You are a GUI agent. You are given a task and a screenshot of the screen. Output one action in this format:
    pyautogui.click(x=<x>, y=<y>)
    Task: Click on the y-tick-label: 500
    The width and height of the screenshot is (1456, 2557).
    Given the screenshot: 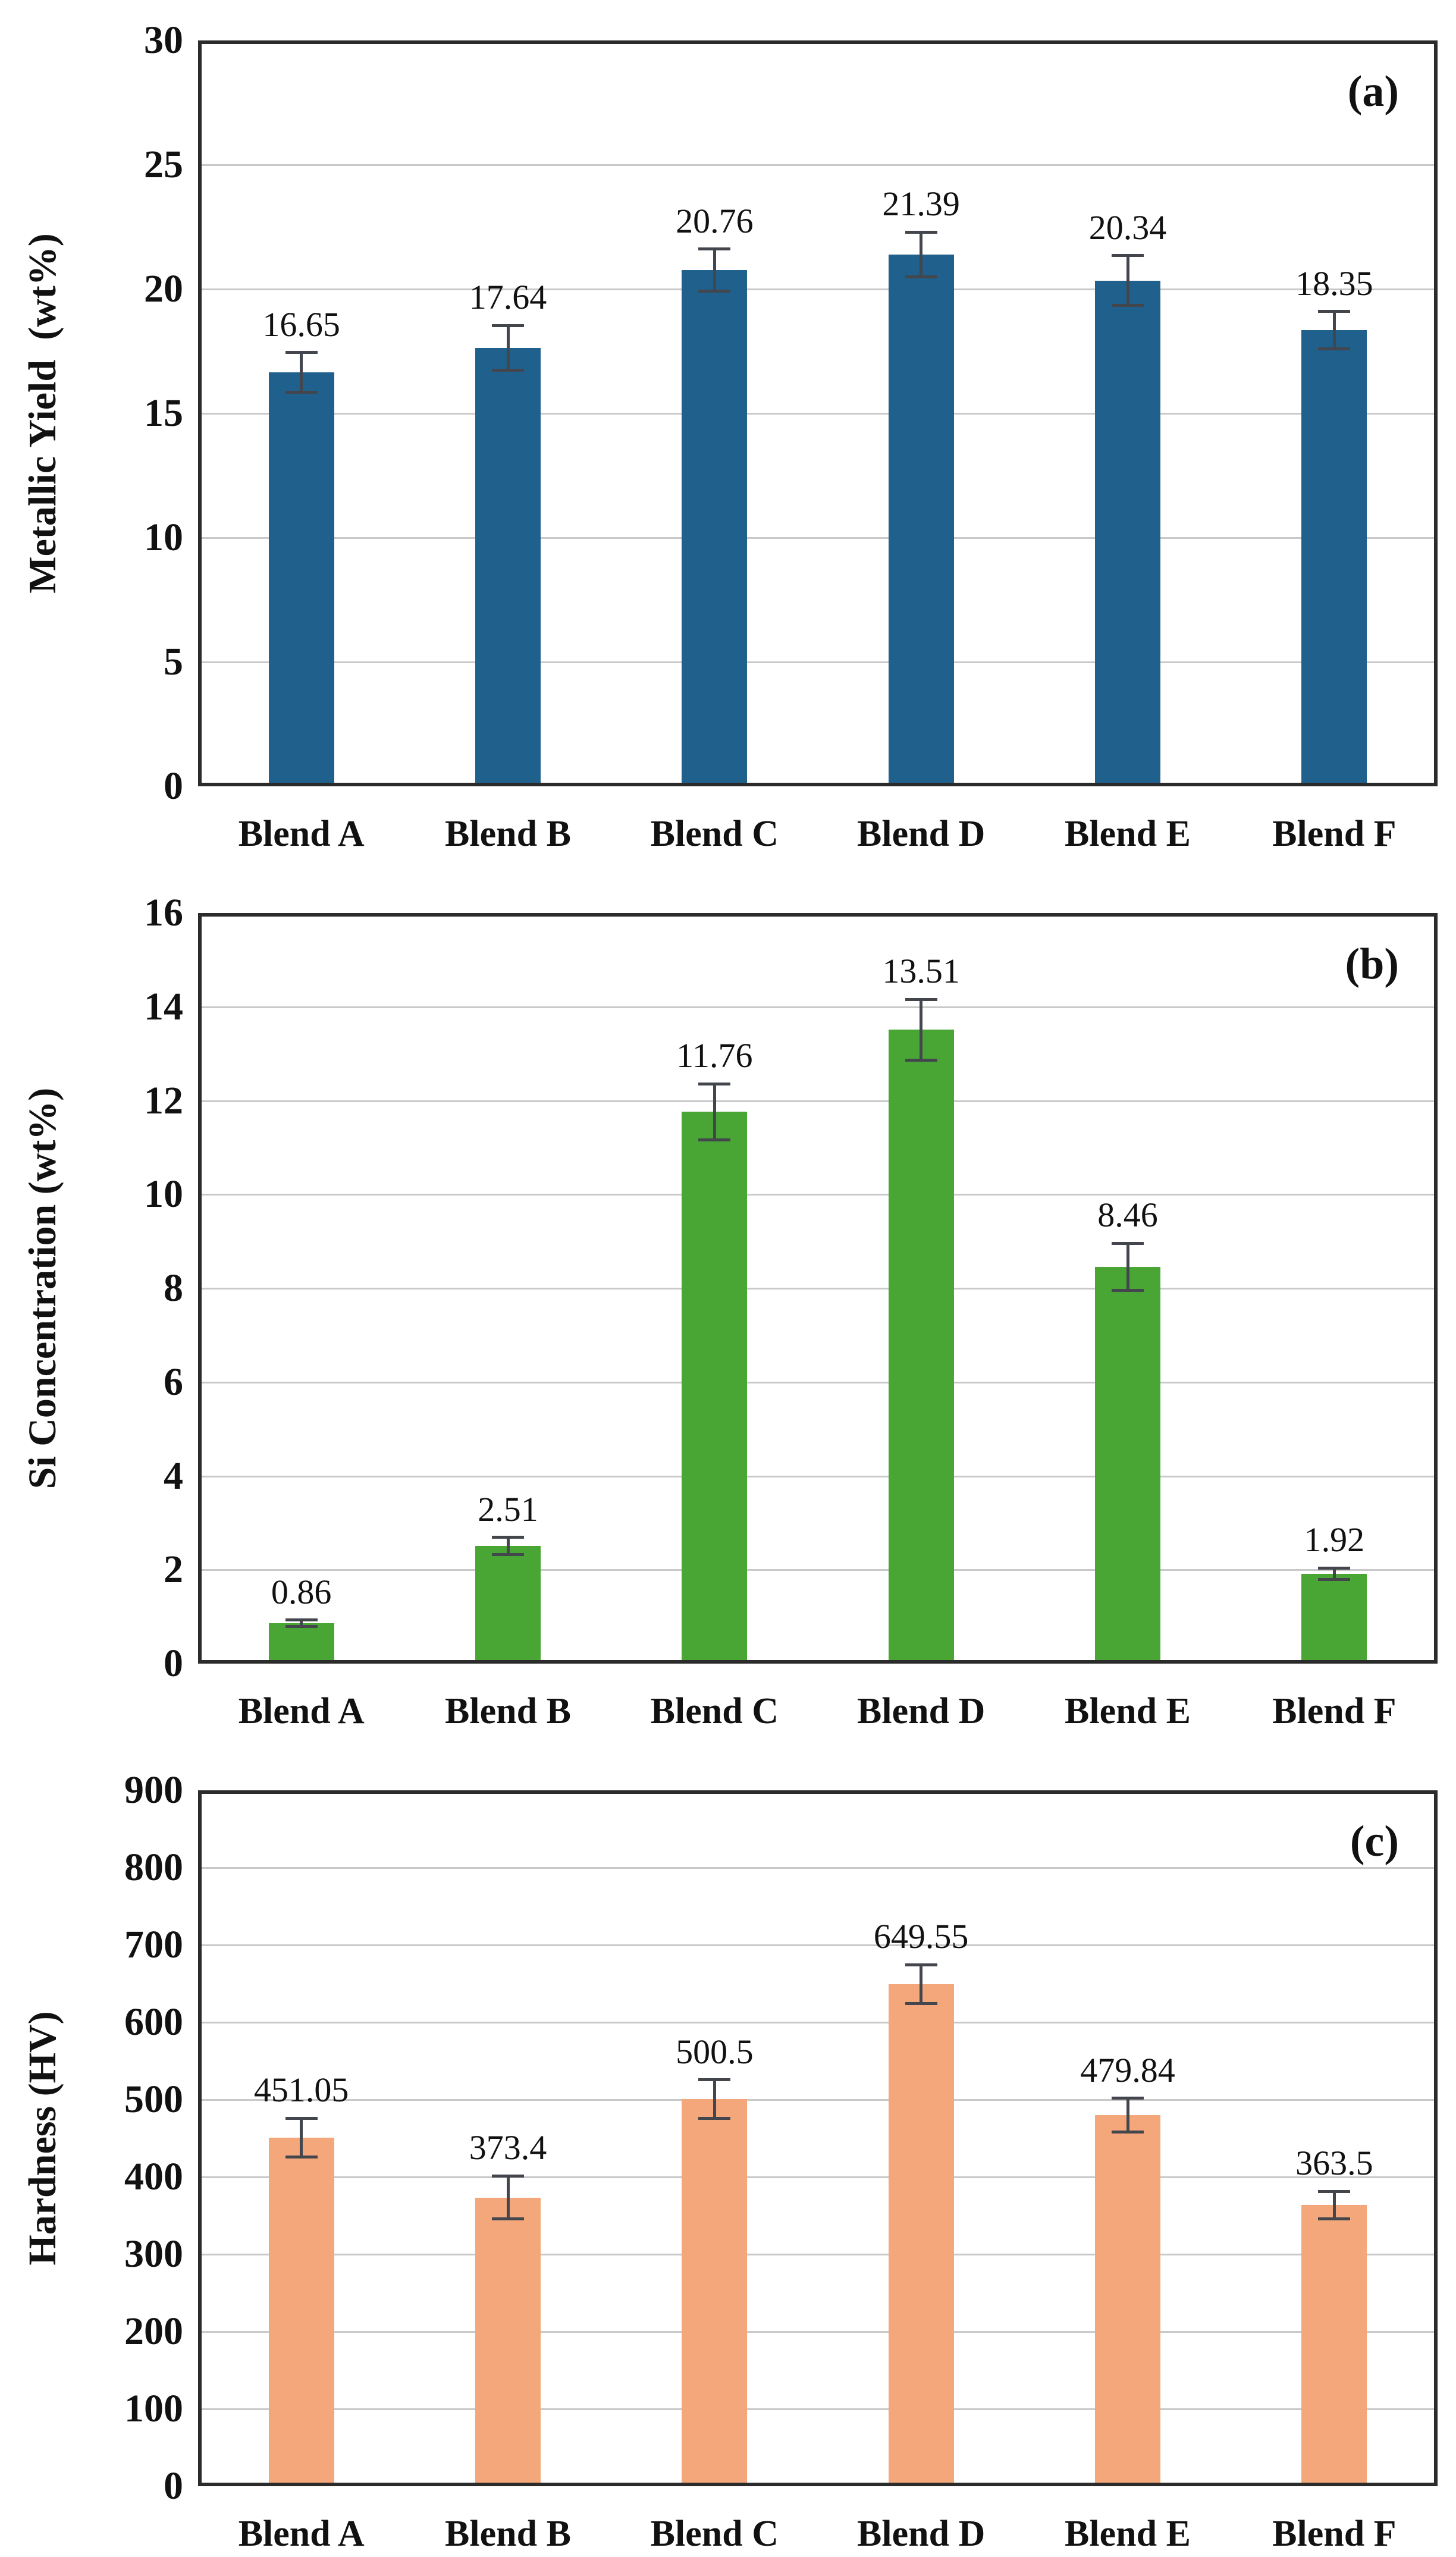 What is the action you would take?
    pyautogui.click(x=153, y=2099)
    